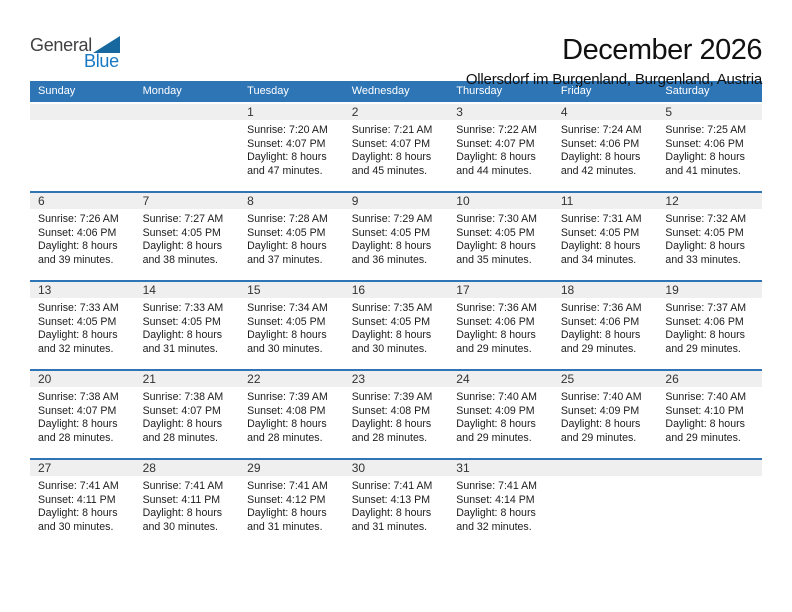 The width and height of the screenshot is (792, 612). I want to click on daylight-text-line2: and 38 minutes., so click(180, 259).